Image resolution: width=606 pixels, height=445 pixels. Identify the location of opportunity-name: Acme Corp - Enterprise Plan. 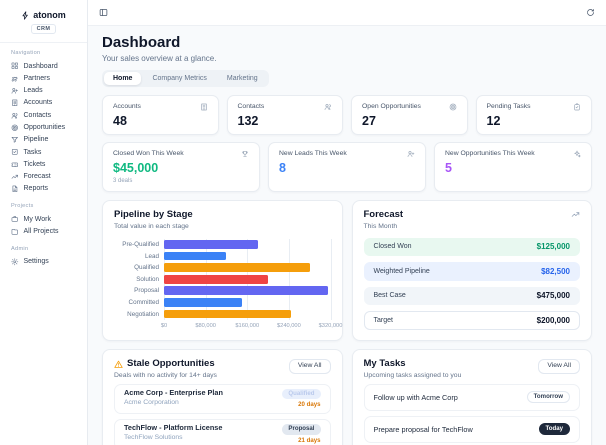
(173, 392).